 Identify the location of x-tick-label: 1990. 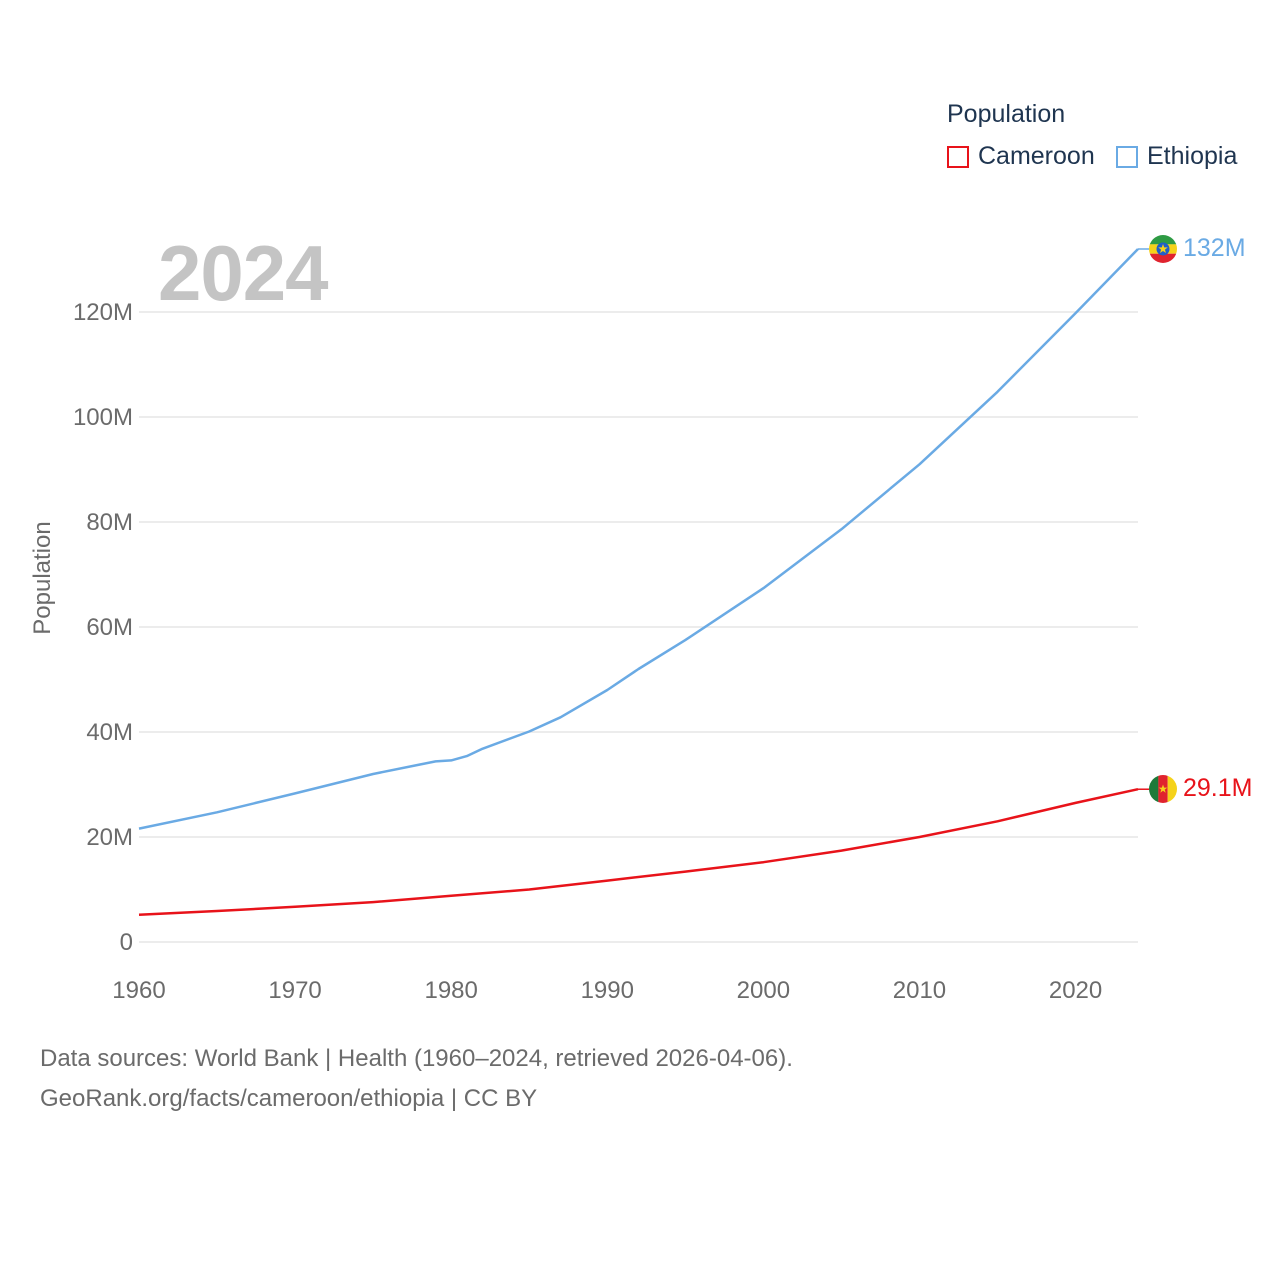
(607, 990).